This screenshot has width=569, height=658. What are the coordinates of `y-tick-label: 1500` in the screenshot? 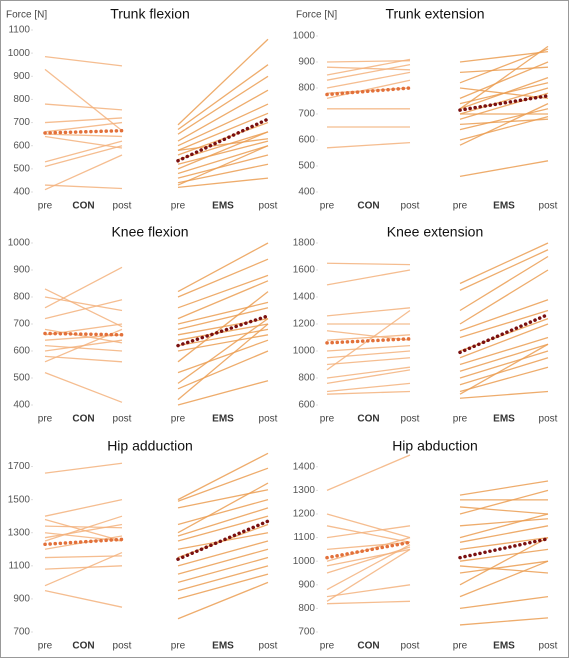 It's located at (19, 499).